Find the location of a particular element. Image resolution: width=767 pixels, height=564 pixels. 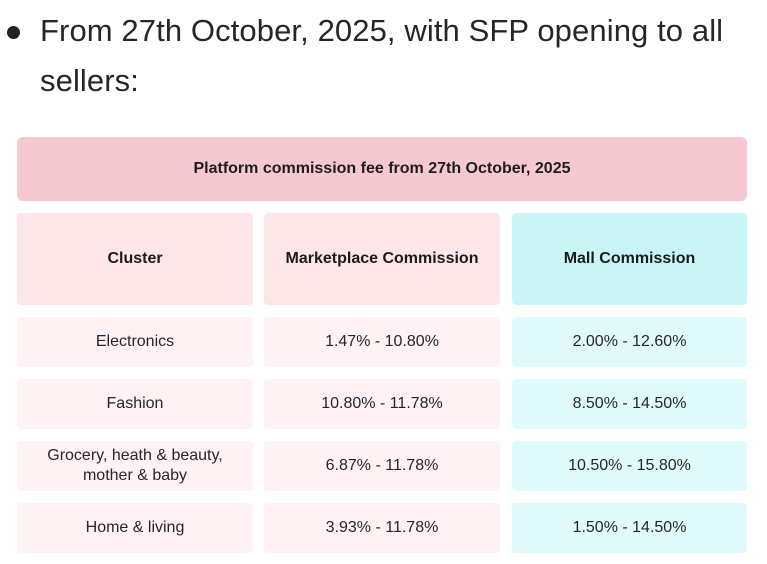

cell-mall-commission: 8.50% - 14.50% is located at coordinates (629, 404).